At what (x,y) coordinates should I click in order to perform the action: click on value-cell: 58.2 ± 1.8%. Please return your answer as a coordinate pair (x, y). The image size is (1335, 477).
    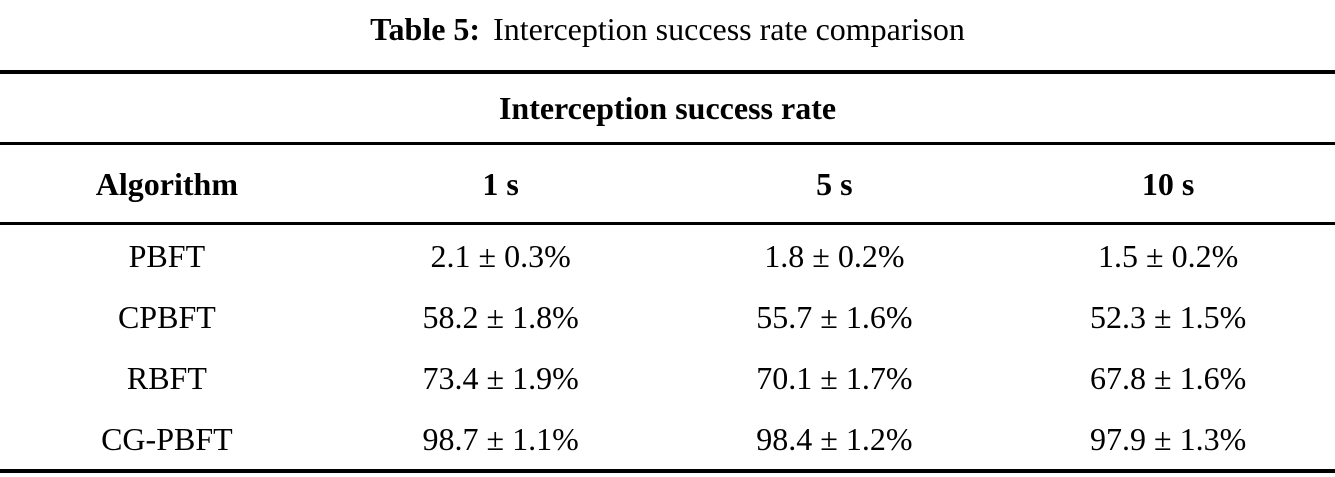
    Looking at the image, I should click on (500, 316).